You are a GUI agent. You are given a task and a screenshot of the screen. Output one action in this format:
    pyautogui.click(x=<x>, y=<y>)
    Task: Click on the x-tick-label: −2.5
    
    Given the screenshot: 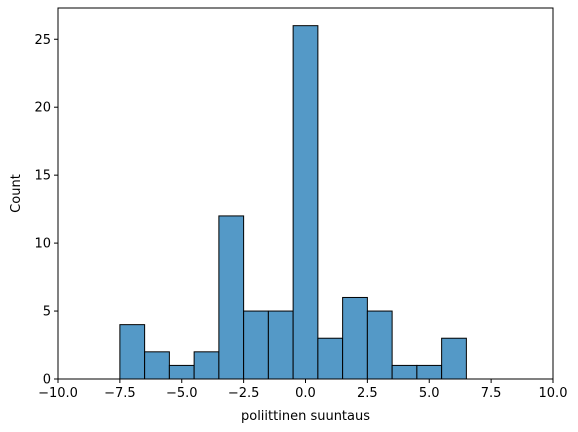 What is the action you would take?
    pyautogui.click(x=244, y=393)
    